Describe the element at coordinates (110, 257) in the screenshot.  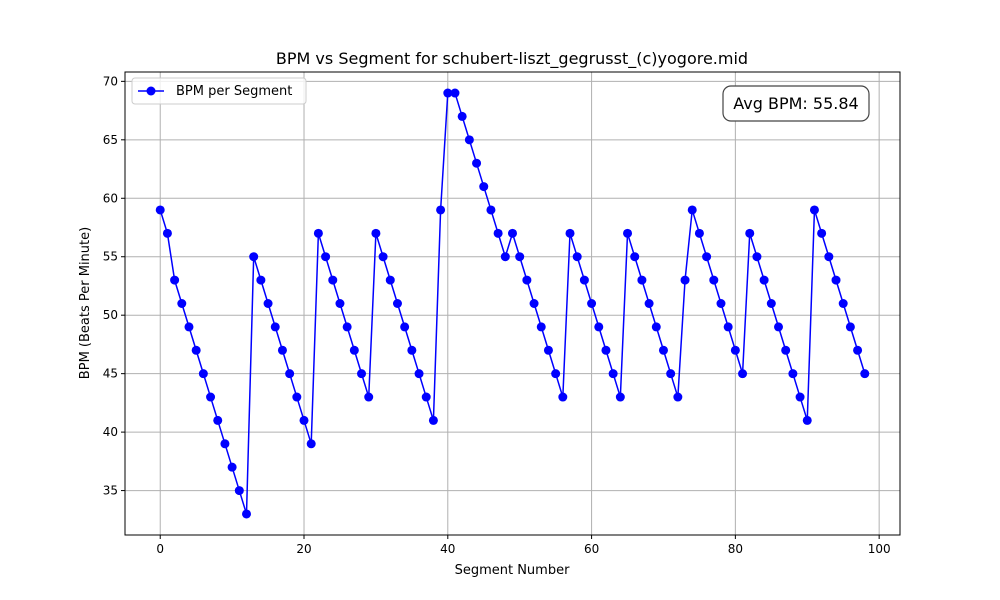
I see `y-tick-label: 55` at that location.